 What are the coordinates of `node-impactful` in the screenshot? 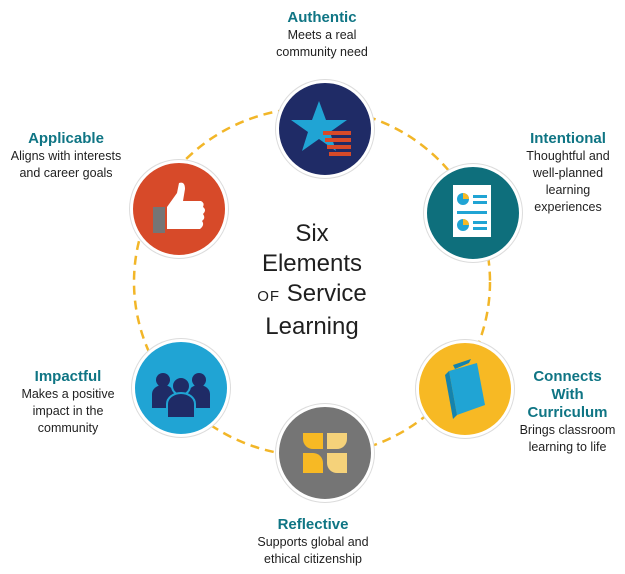 It's located at (181, 388).